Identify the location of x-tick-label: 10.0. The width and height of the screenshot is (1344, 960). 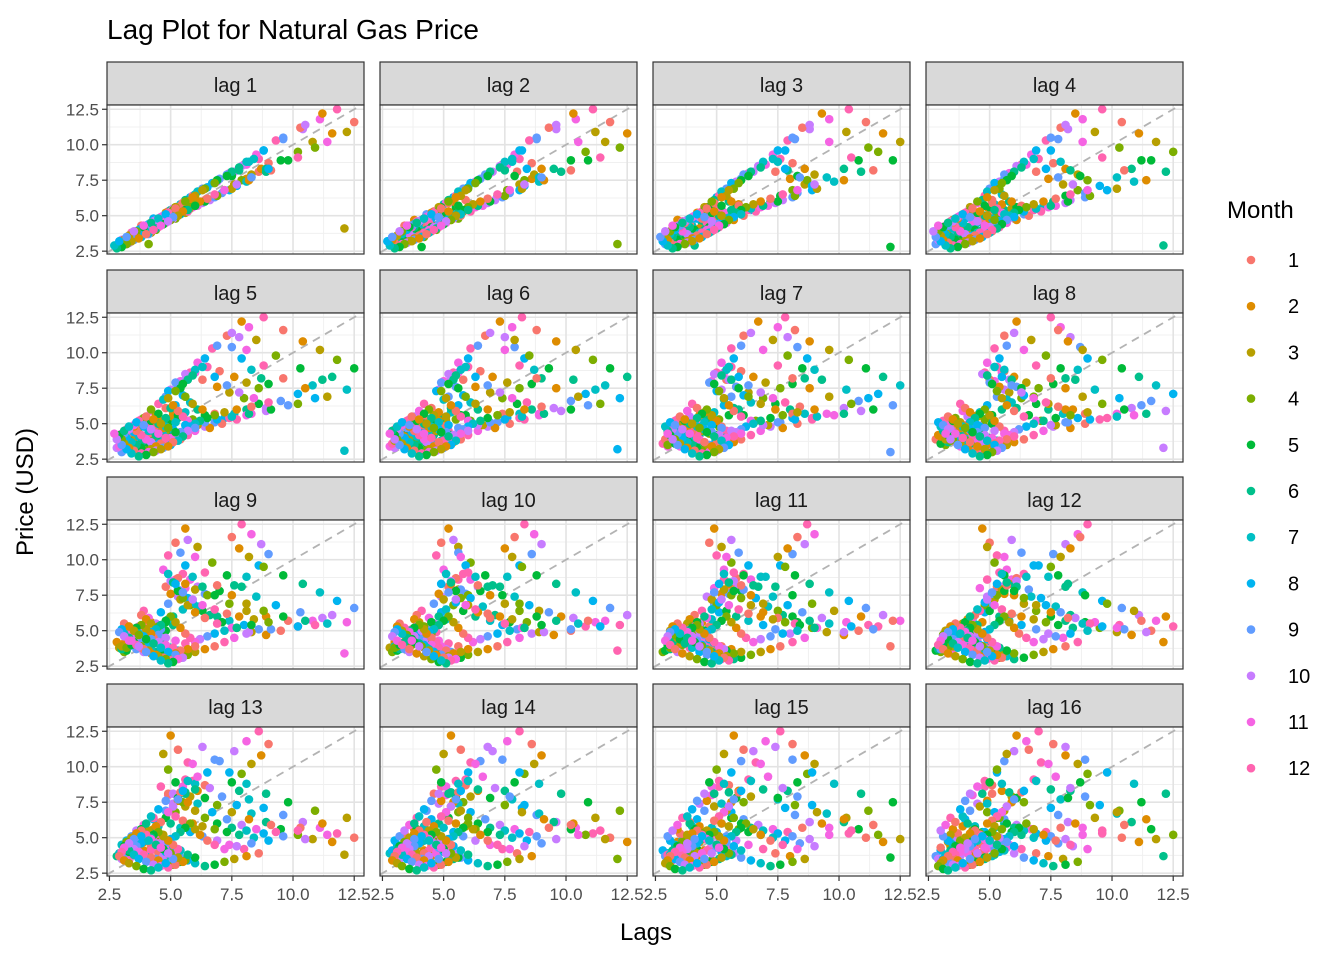
(565, 894).